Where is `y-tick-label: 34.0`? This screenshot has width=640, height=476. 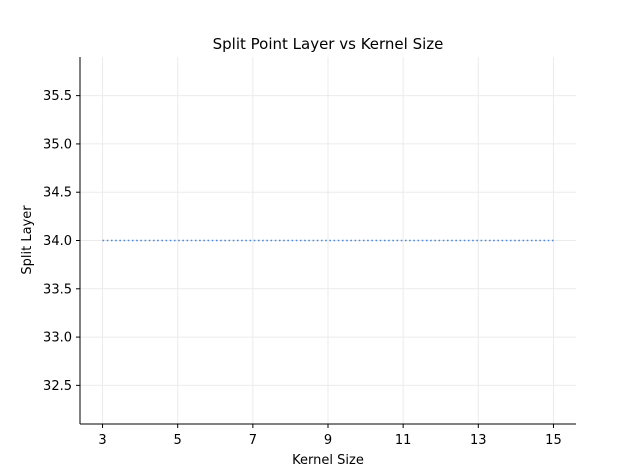 y-tick-label: 34.0 is located at coordinates (57, 241).